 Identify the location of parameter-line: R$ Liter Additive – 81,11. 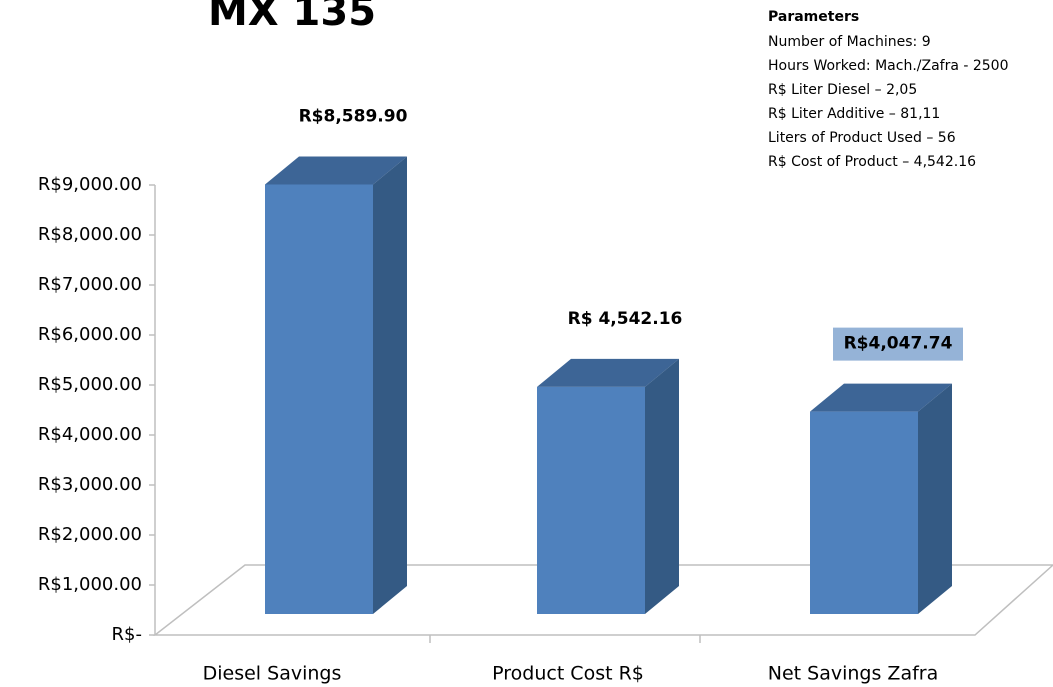
(854, 114).